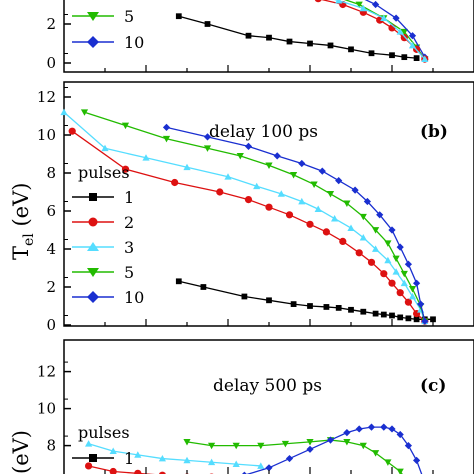 The width and height of the screenshot is (474, 474). What do you see at coordinates (29, 239) in the screenshot?
I see `y-axis-label-sub: el` at bounding box center [29, 239].